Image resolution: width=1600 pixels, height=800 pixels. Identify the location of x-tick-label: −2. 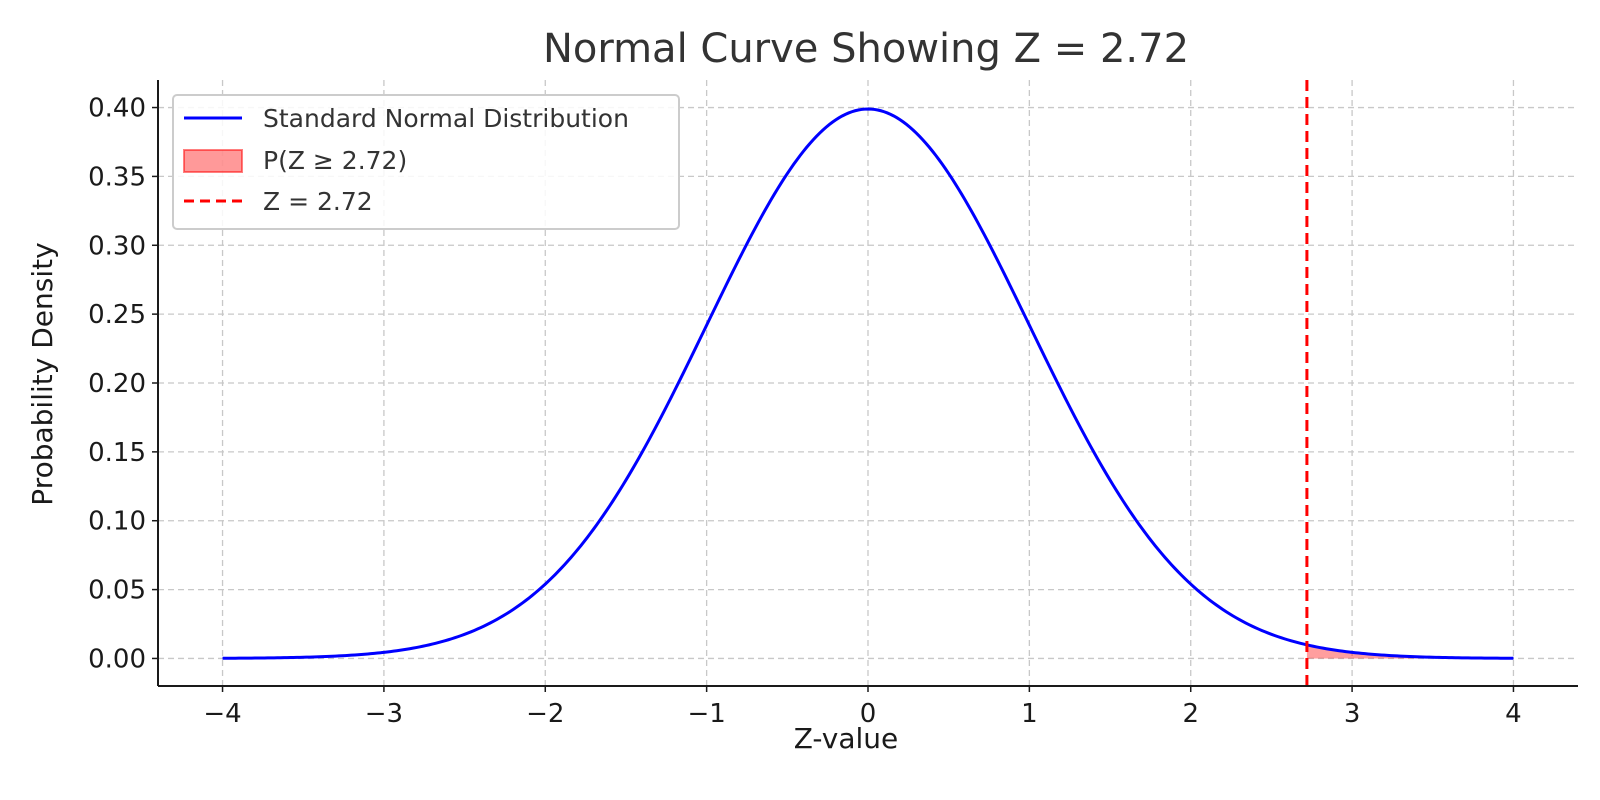
(545, 714).